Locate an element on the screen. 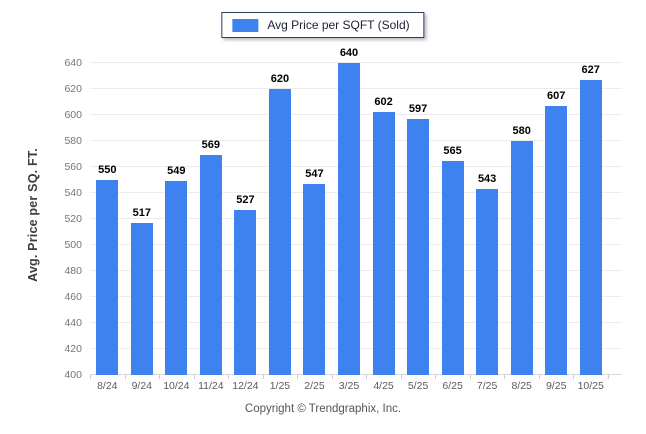  x-tick-label: 1/25 is located at coordinates (280, 386).